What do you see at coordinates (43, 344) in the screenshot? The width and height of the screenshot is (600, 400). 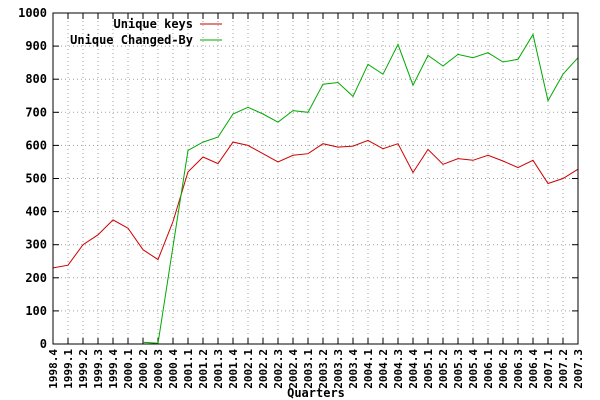 I see `y-tick-label: 0` at bounding box center [43, 344].